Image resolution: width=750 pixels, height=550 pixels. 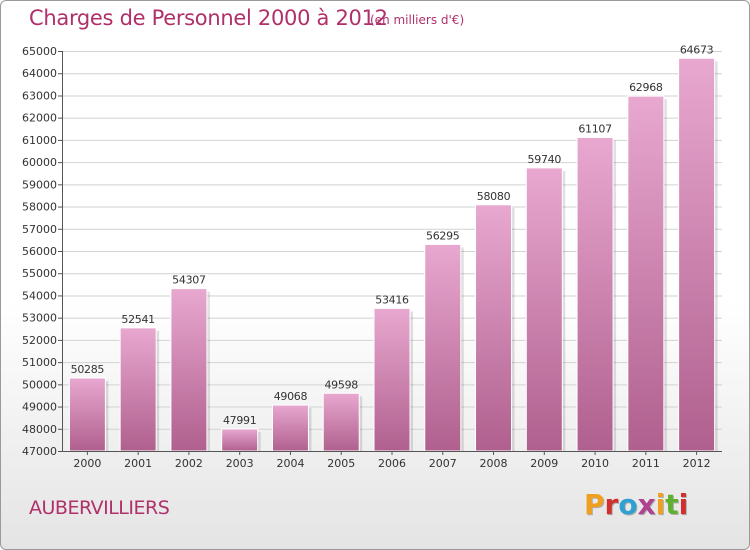 What do you see at coordinates (88, 369) in the screenshot?
I see `data-label: 50285` at bounding box center [88, 369].